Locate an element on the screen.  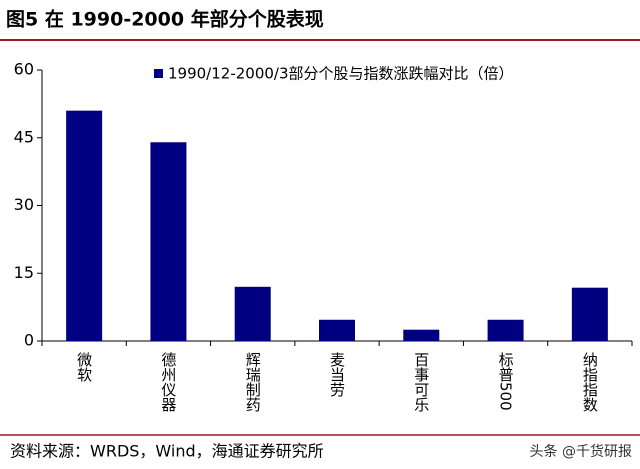
x-tick-label: 麦当劳 is located at coordinates (337, 375).